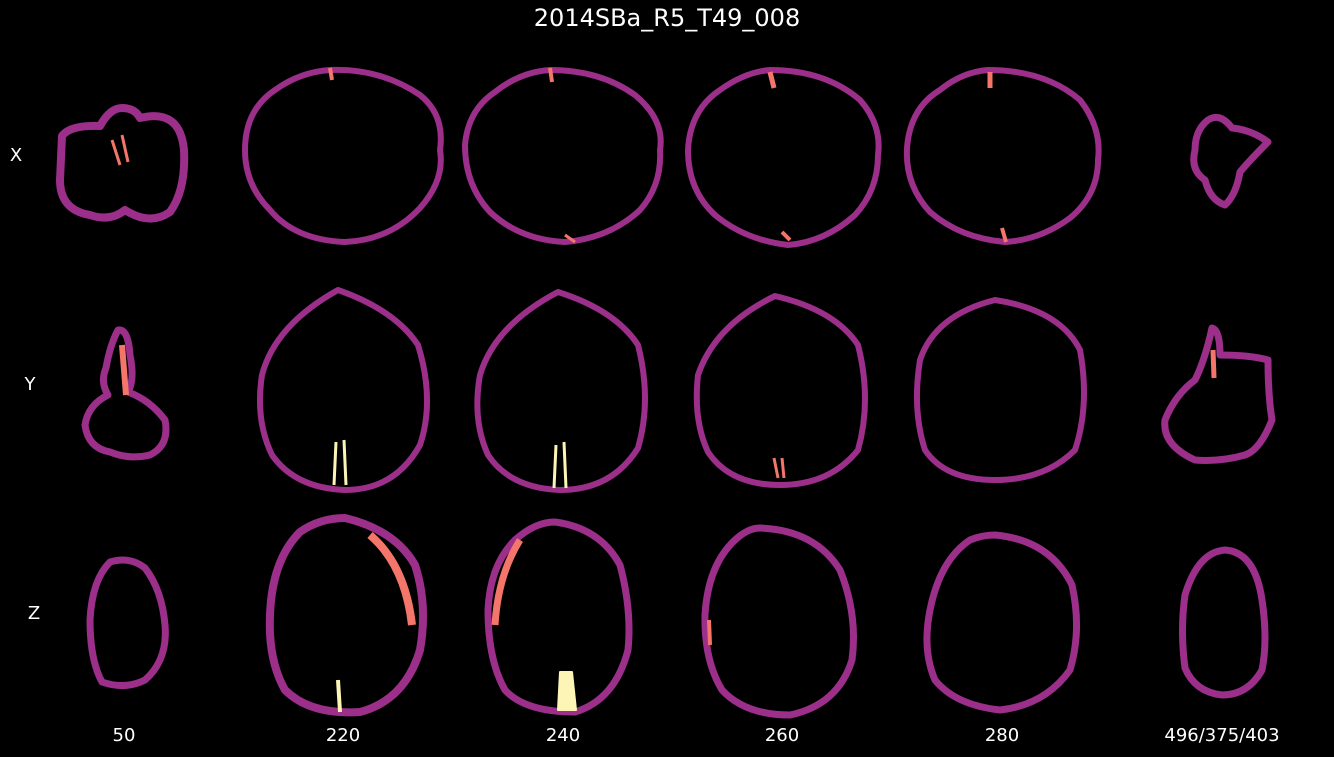 The width and height of the screenshot is (1334, 757). Describe the element at coordinates (1224, 622) in the screenshot. I see `slice-z-summary` at that location.